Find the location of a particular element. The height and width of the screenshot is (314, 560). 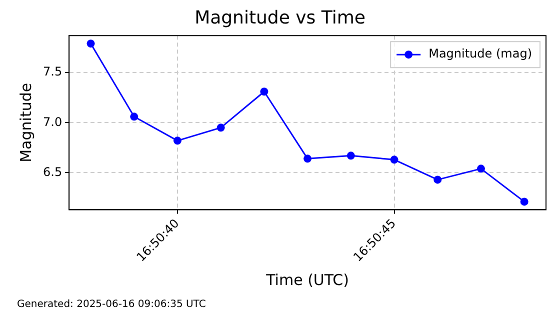

chart-title: Magnitude vs Time is located at coordinates (280, 17).